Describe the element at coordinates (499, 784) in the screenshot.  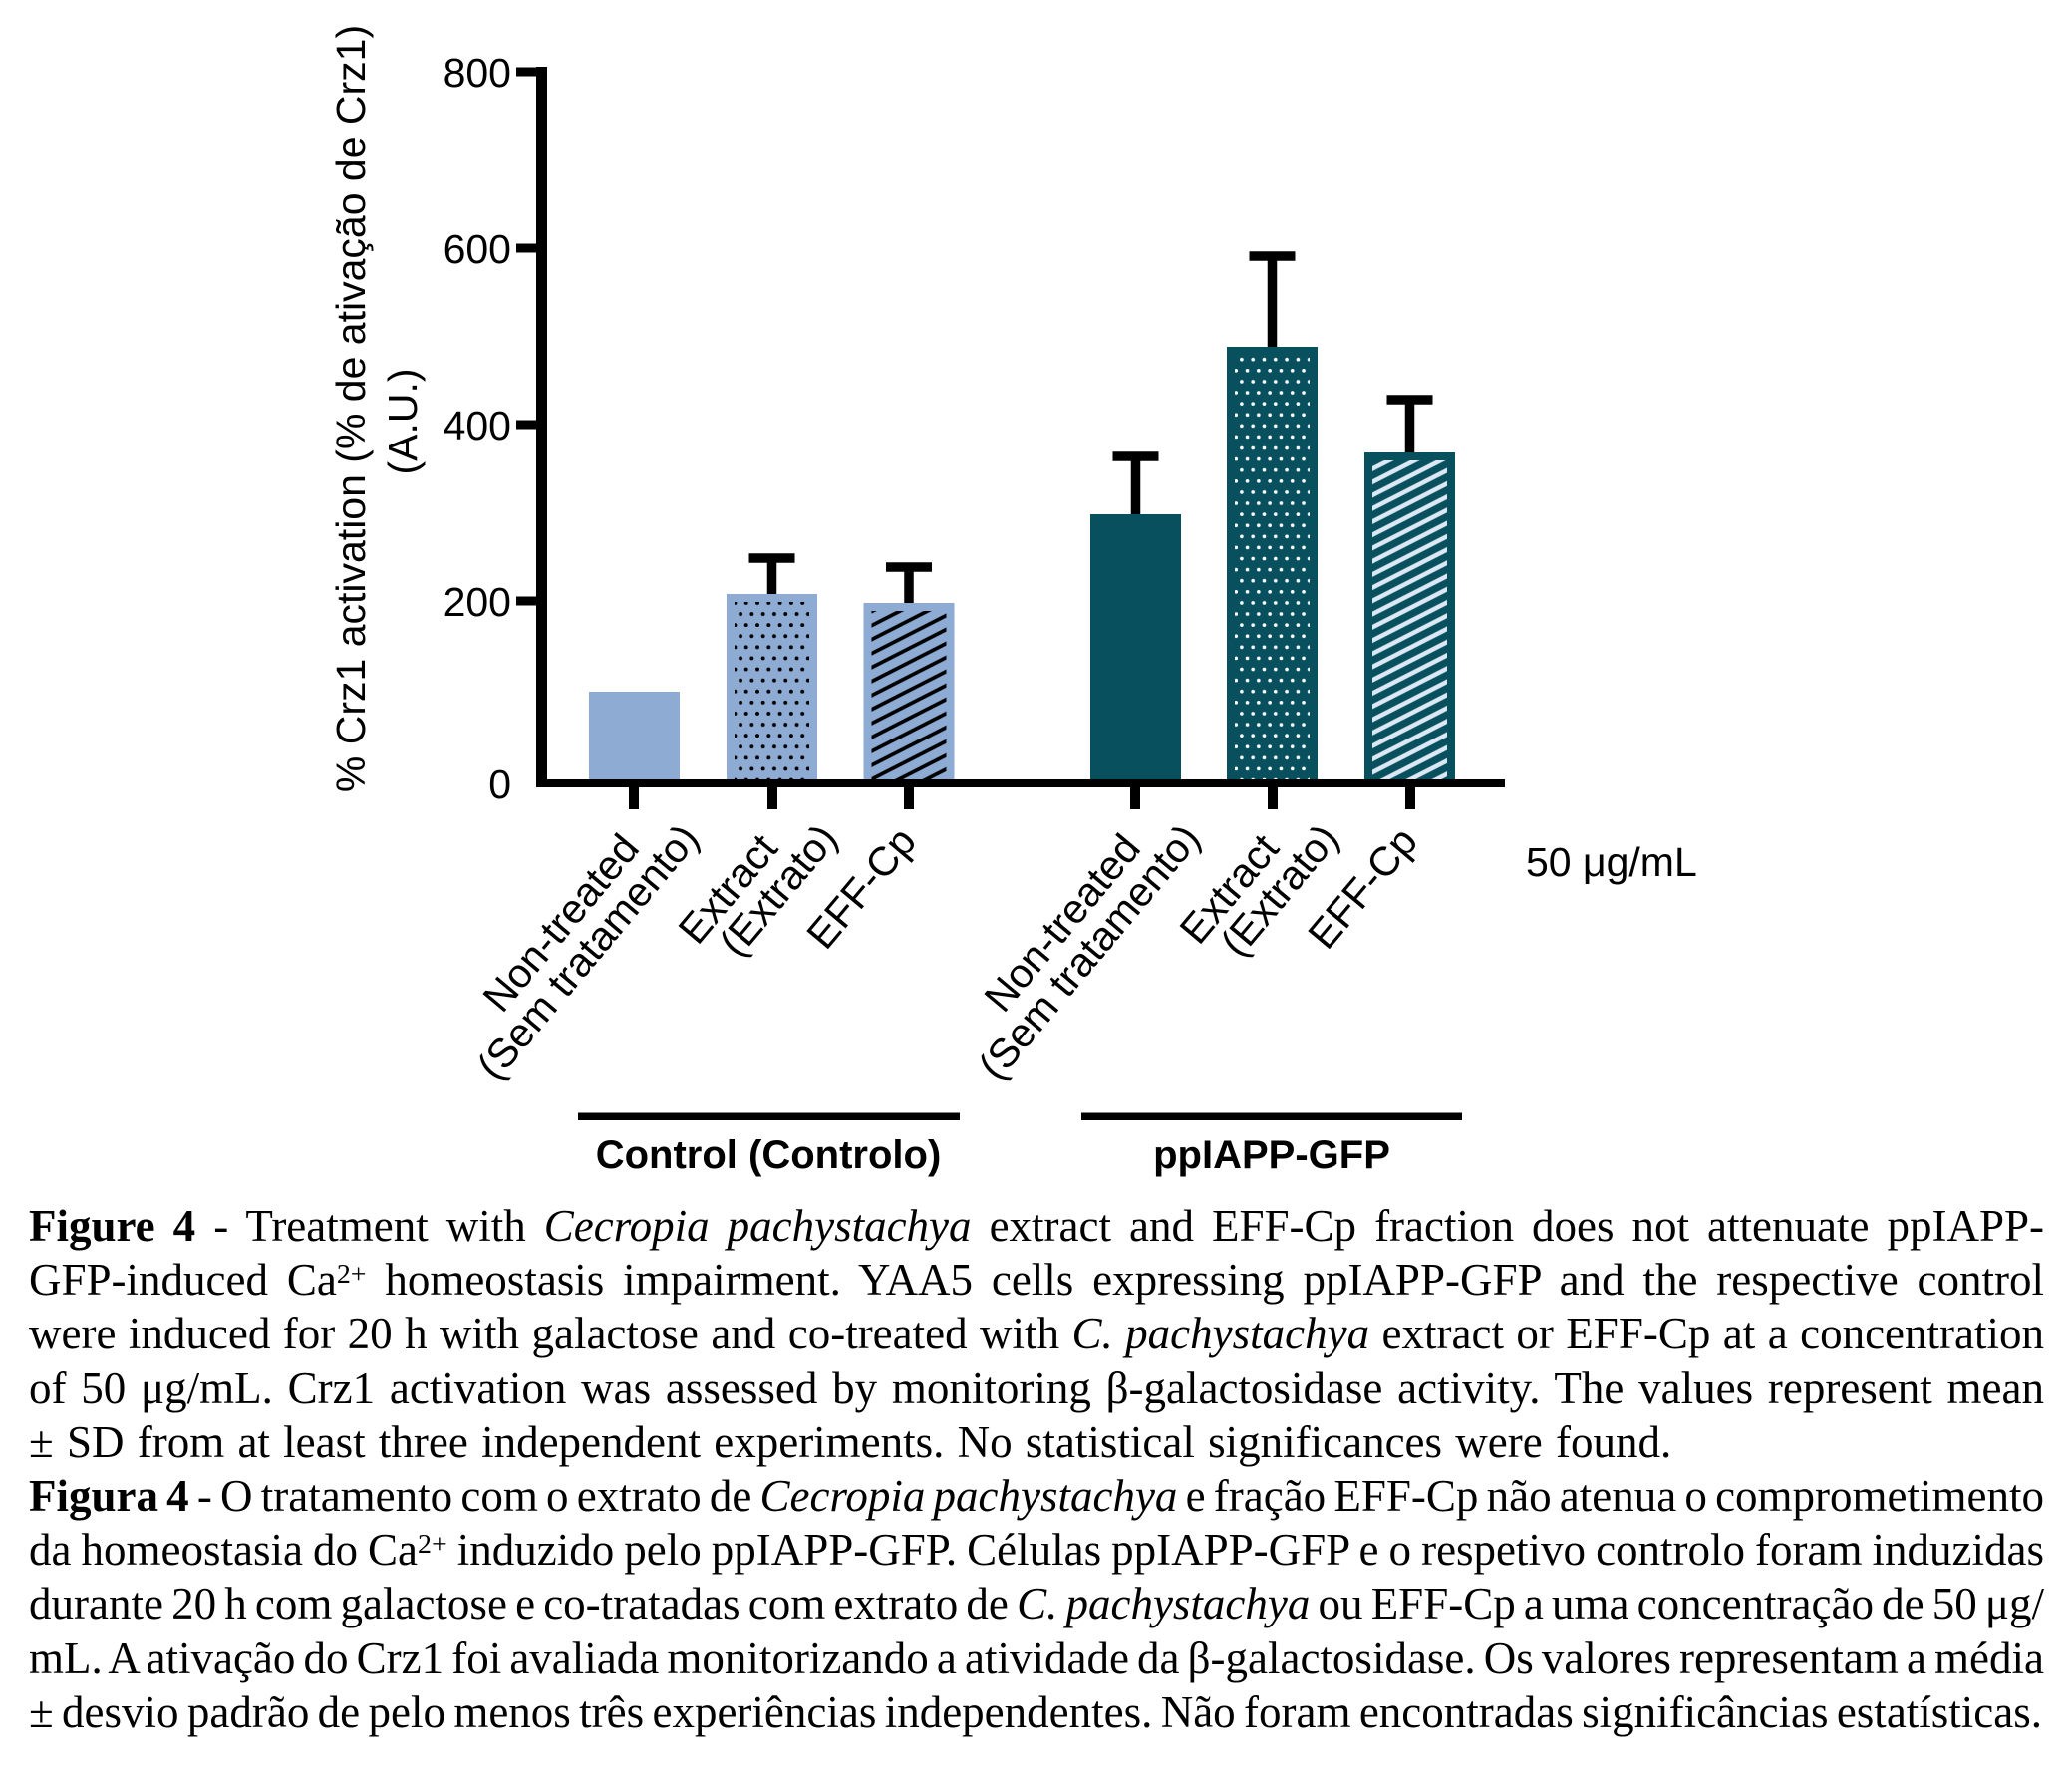
I see `svg-text: 0` at that location.